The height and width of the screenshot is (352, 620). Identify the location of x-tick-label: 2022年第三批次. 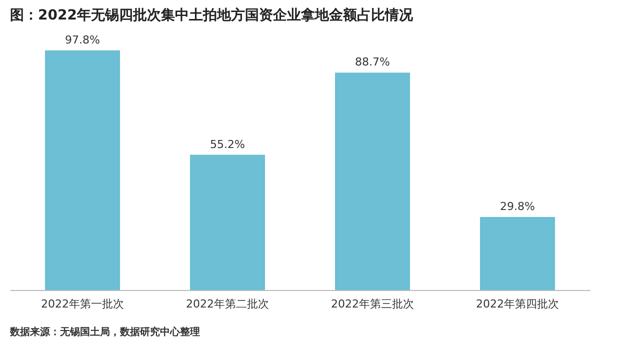
(372, 304).